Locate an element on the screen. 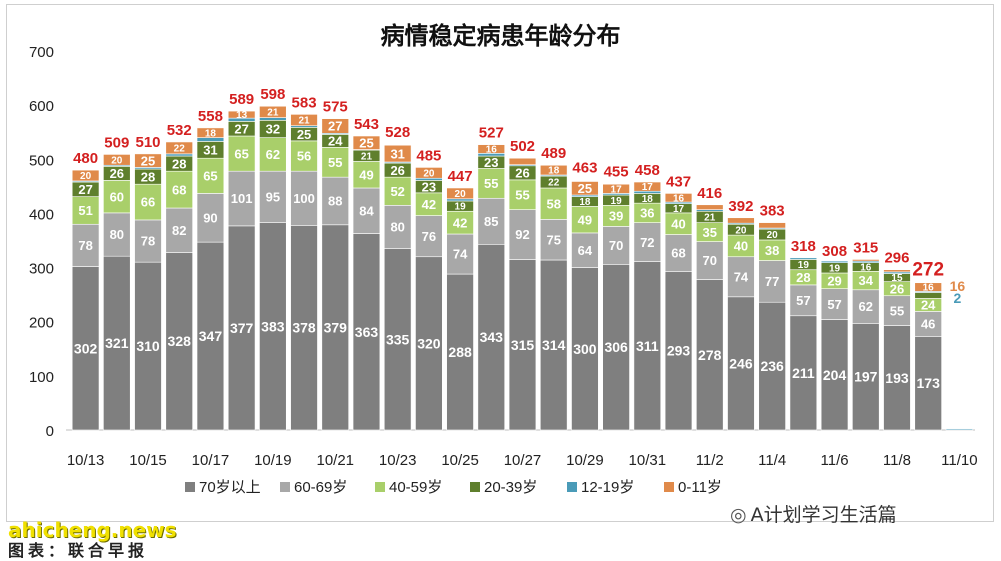 The image size is (1001, 561). segment-value-label: 39 is located at coordinates (616, 216).